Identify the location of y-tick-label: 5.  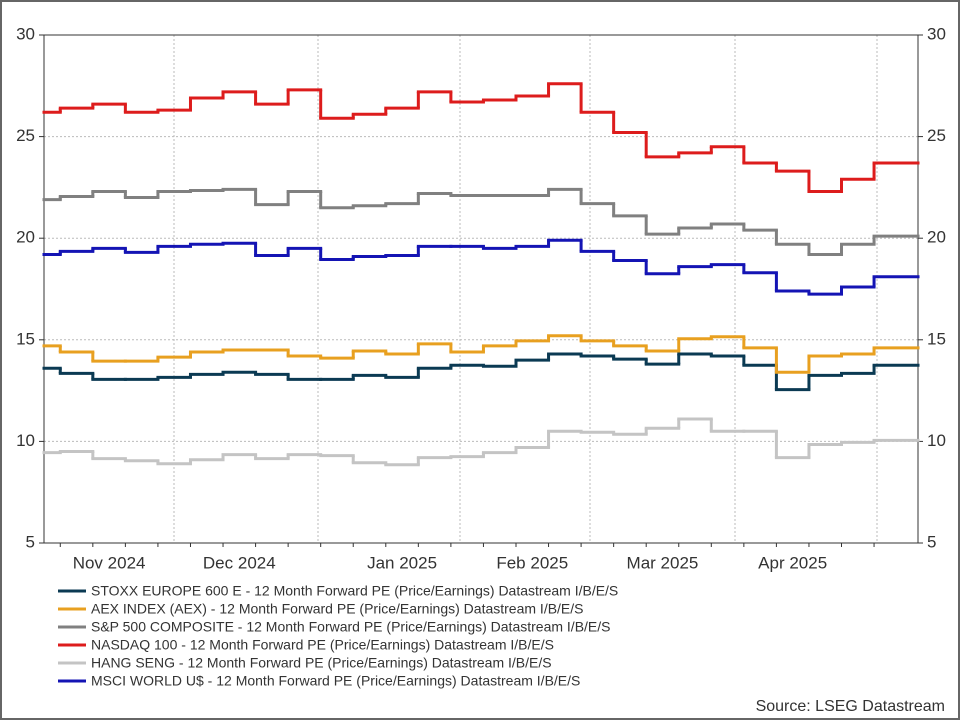
(30, 541).